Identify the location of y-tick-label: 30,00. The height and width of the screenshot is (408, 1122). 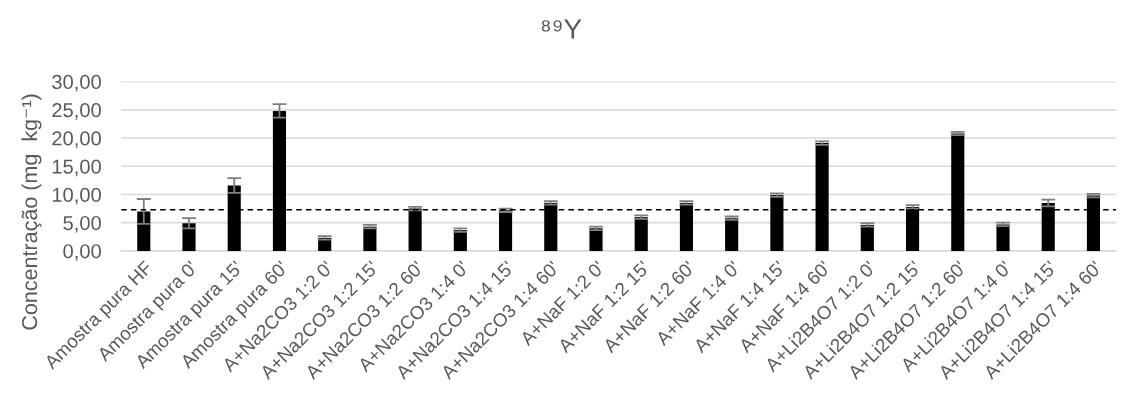
(76, 83).